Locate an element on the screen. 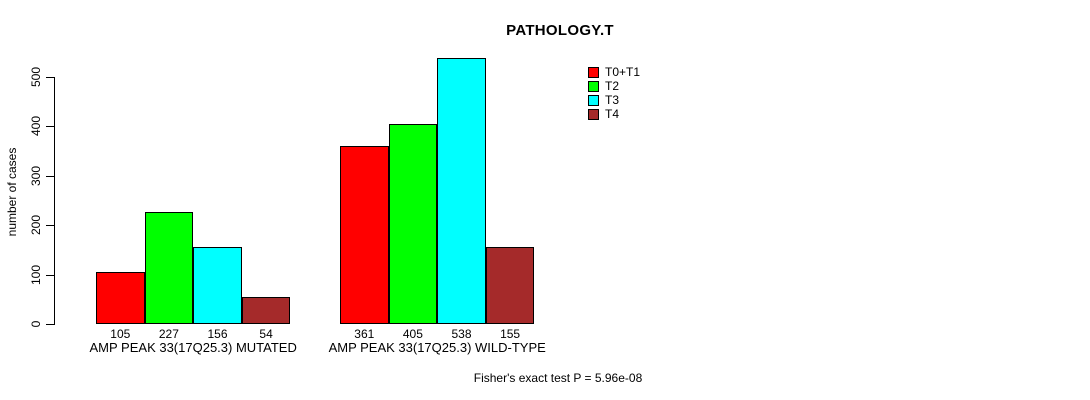  legend: T0+T1 T2 T3 T4 is located at coordinates (614, 93).